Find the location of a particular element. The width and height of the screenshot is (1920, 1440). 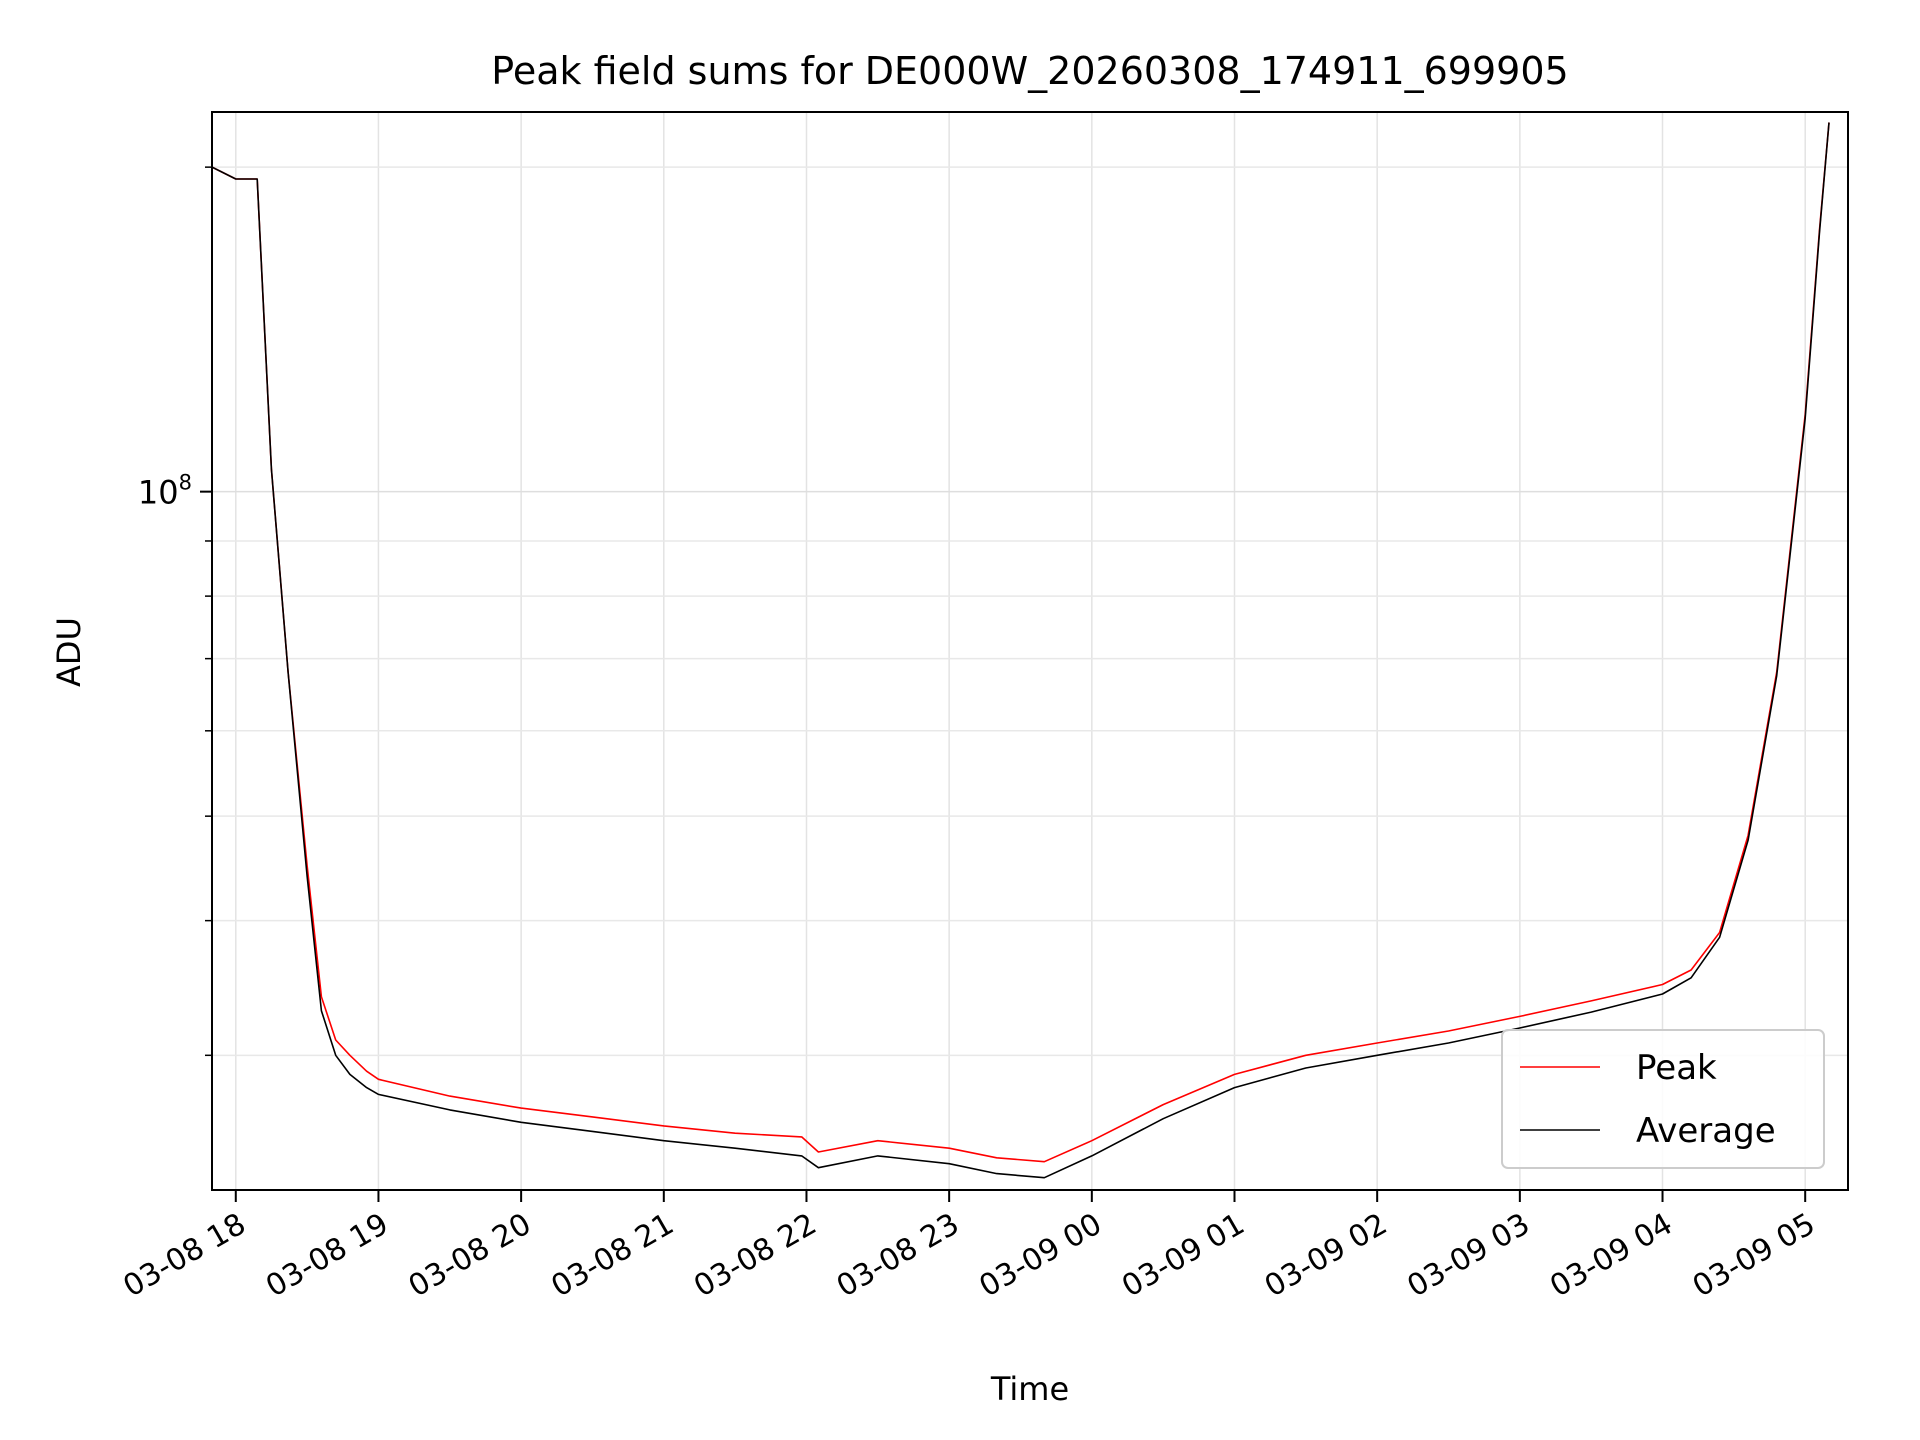

y-axis-label: ADU is located at coordinates (69, 652).